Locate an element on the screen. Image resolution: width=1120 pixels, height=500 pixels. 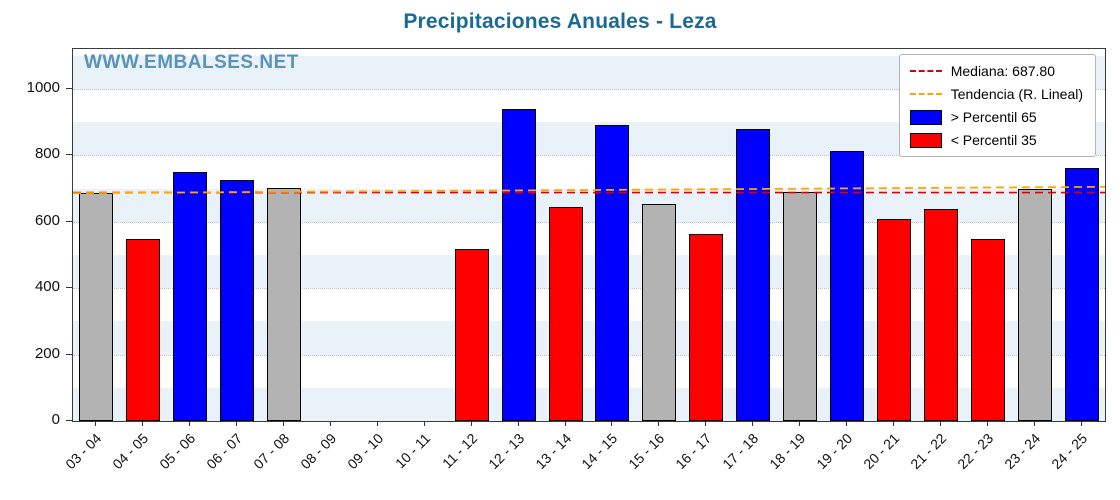
legend-item-low: < Percentil 35 is located at coordinates (996, 140).